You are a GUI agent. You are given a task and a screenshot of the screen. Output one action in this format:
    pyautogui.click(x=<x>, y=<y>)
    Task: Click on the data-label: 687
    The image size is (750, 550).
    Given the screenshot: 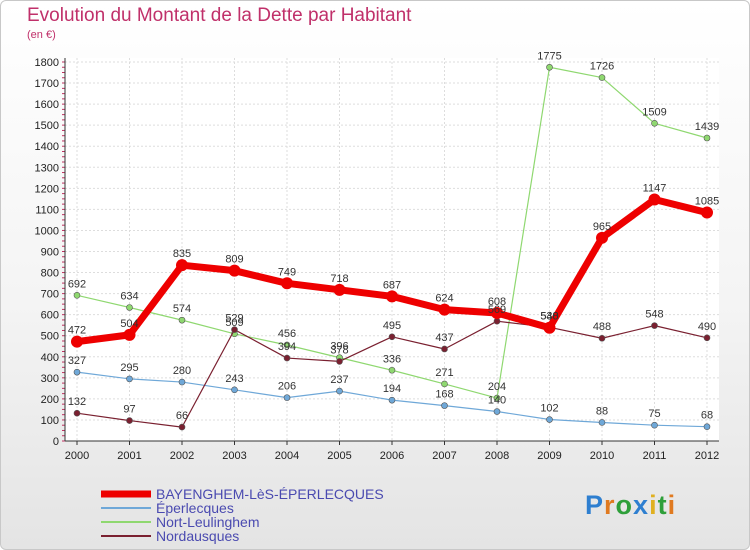 What is the action you would take?
    pyautogui.click(x=392, y=285)
    